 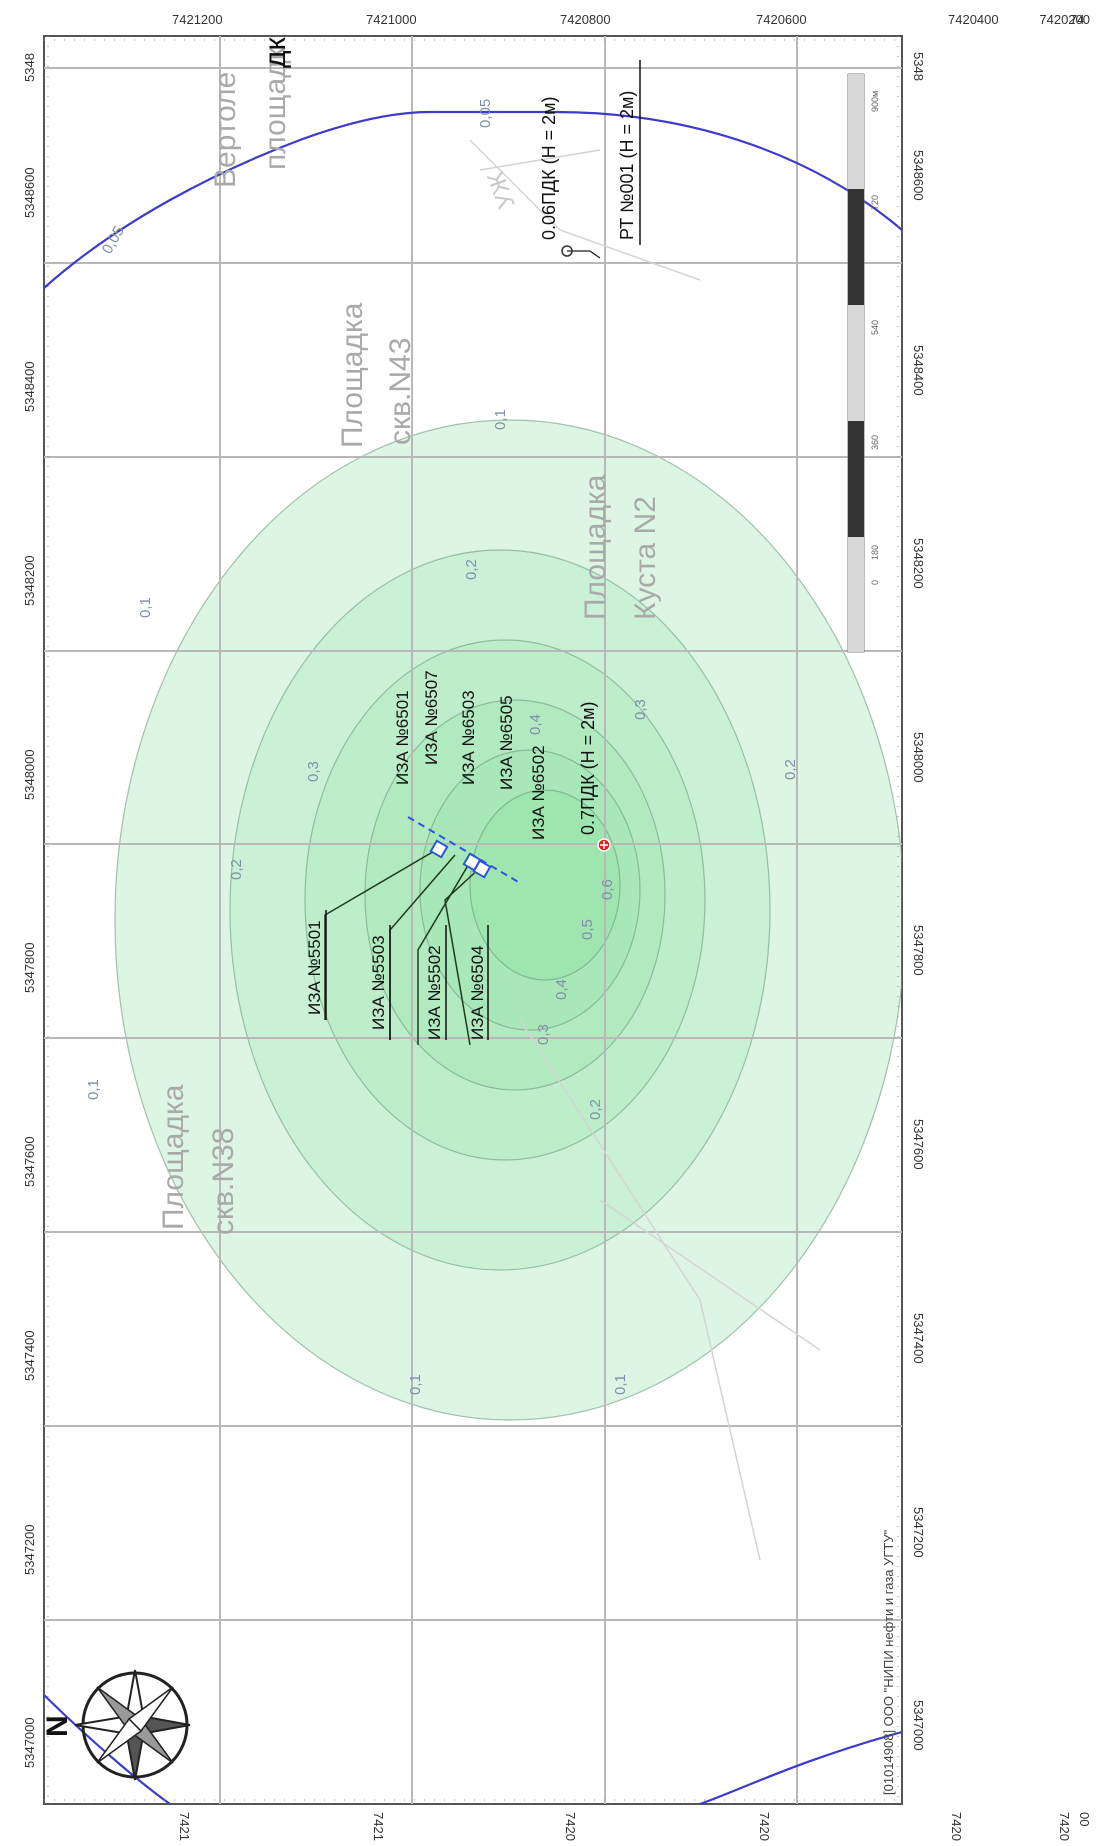 I want to click on source-label: ИЗА №6504, so click(x=477, y=992).